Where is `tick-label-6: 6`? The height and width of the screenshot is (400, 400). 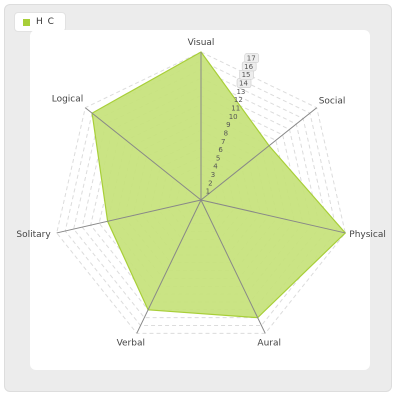
tick-label-6: 6 is located at coordinates (220, 150).